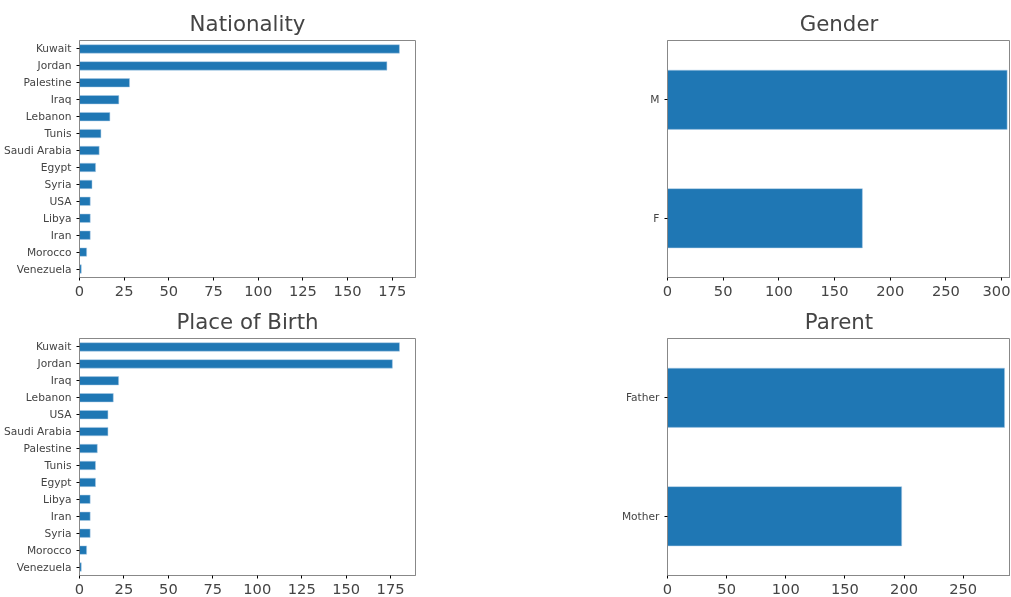 The height and width of the screenshot is (597, 1011). Describe the element at coordinates (247, 321) in the screenshot. I see `chart-title: Place of Birth` at that location.